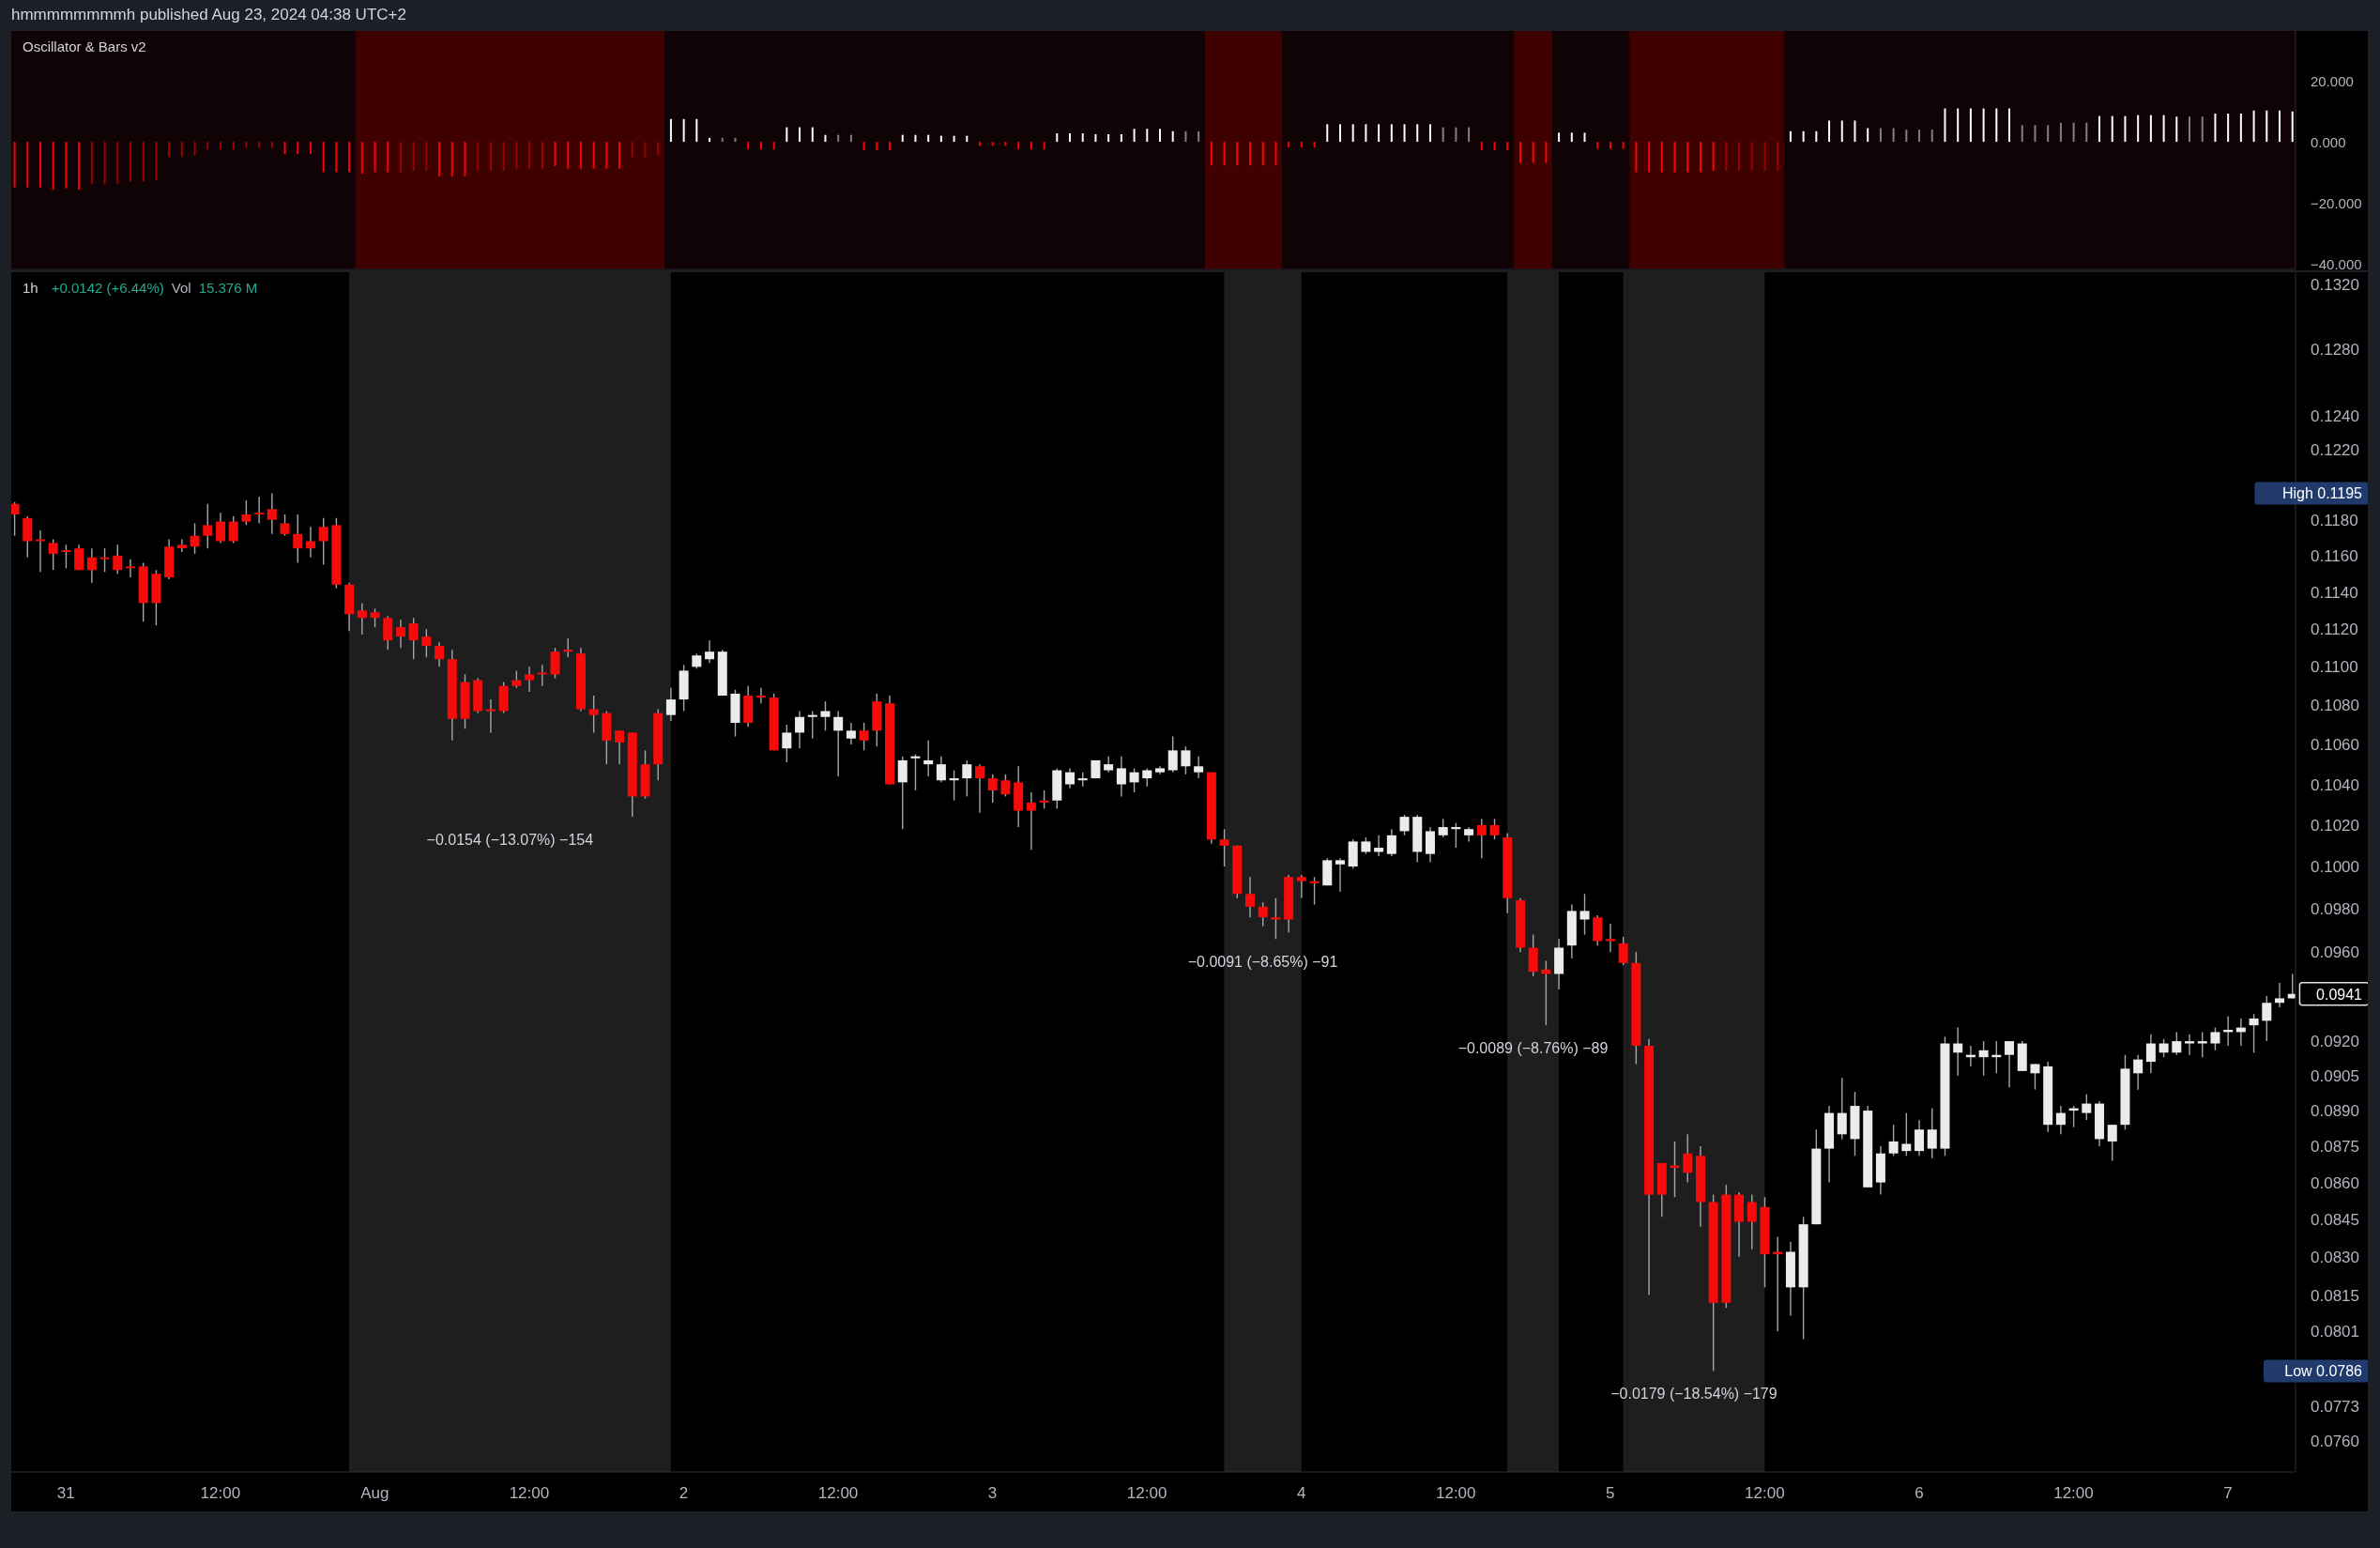  I want to click on band-label: −0.0091 (−8.65%) −91, so click(1263, 963).